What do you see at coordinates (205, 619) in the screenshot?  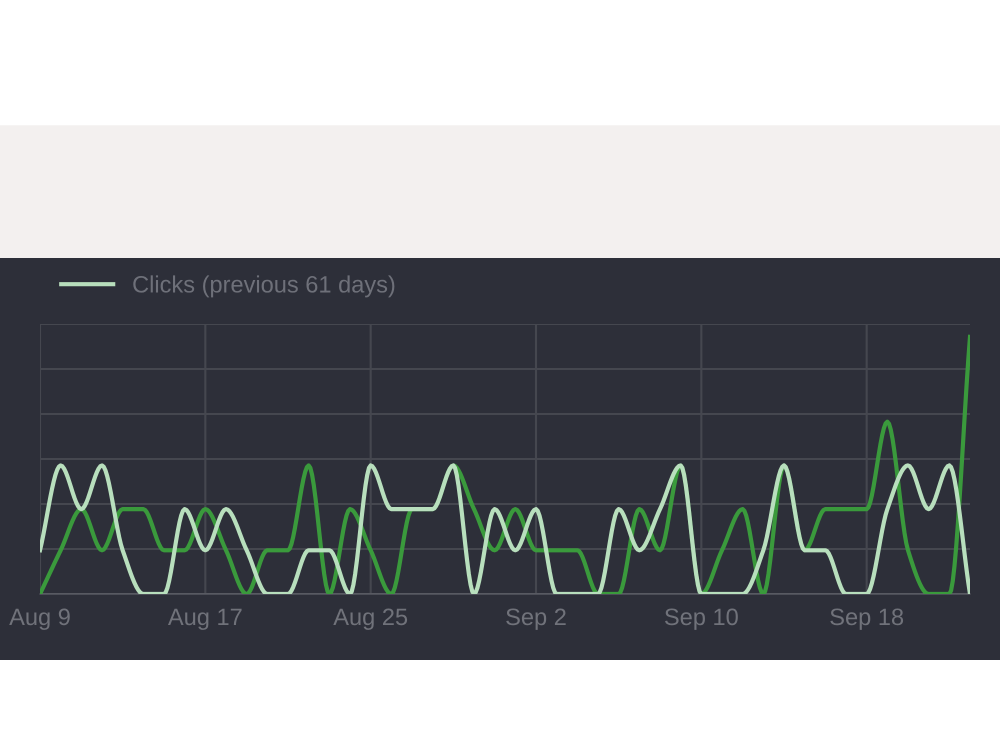 I see `x-tick-label: Aug 17` at bounding box center [205, 619].